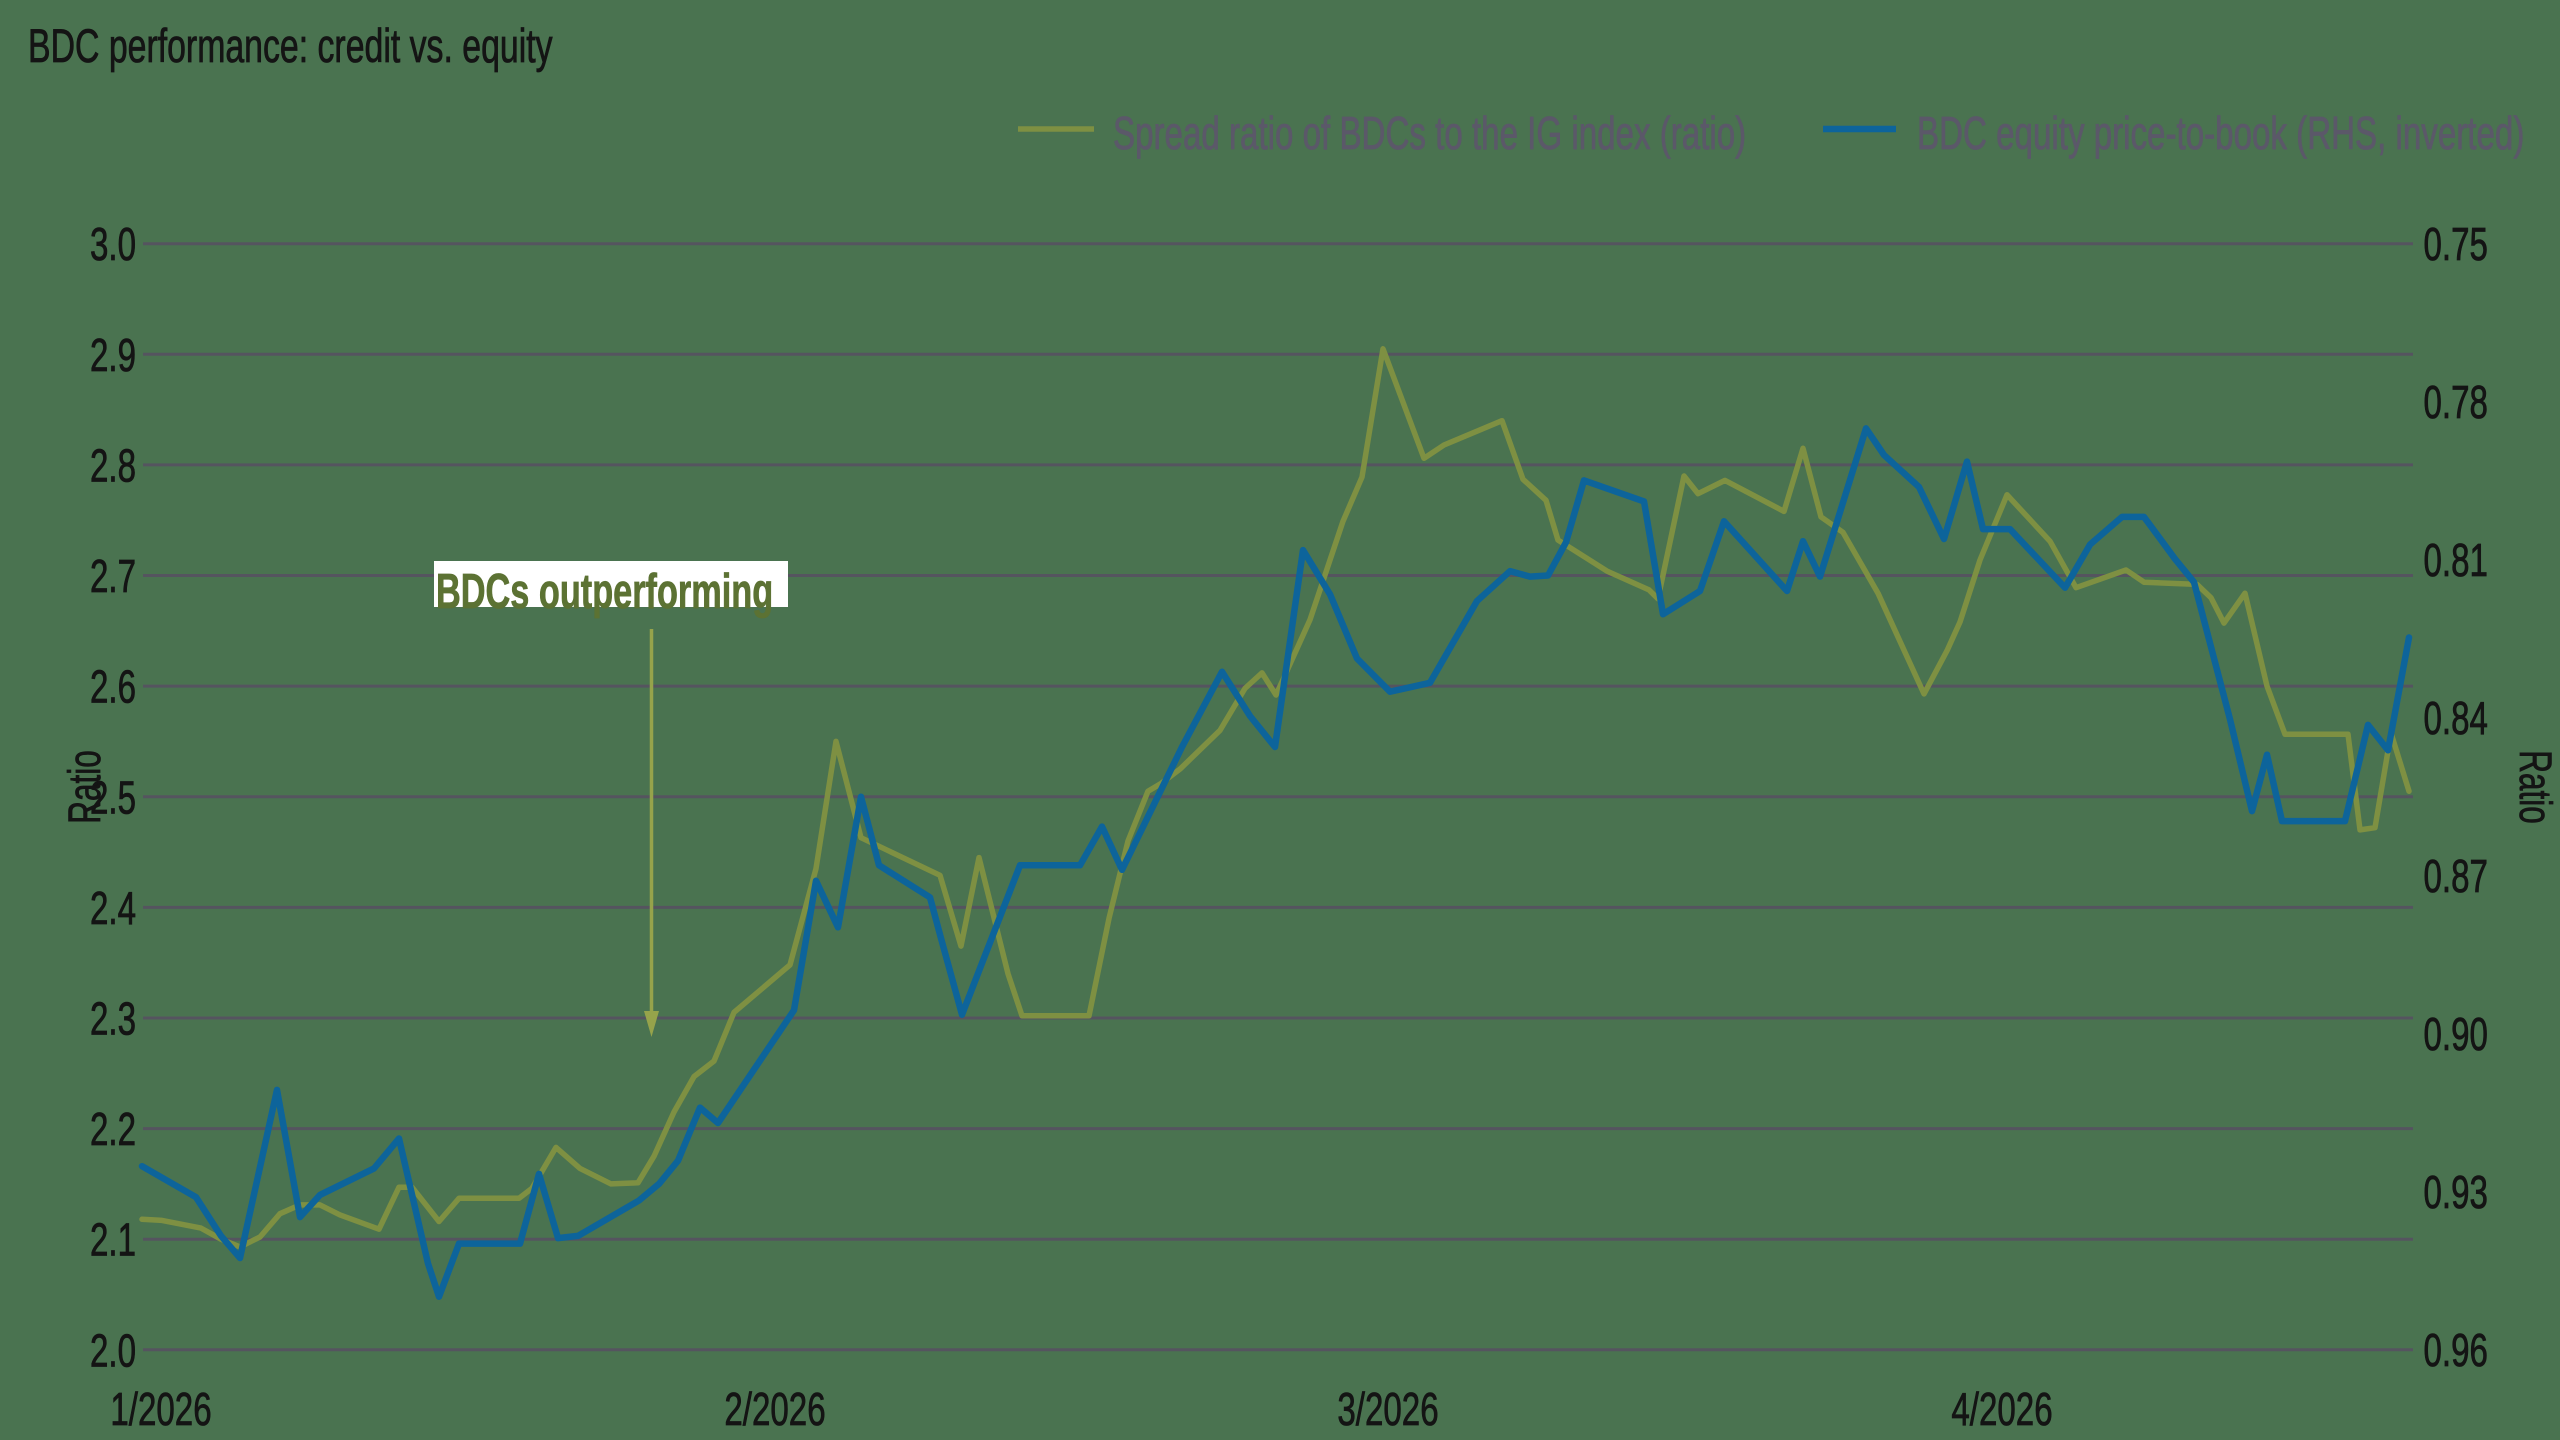 The height and width of the screenshot is (1440, 2560). What do you see at coordinates (2456, 719) in the screenshot?
I see `svg-text: 0.84` at bounding box center [2456, 719].